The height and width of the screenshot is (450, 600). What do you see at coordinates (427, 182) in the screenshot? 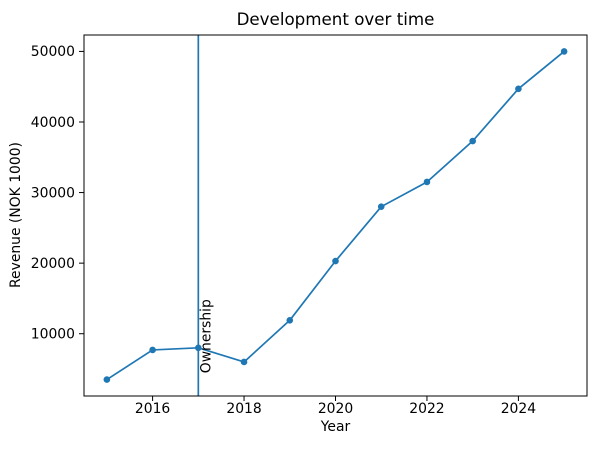
I see `data-point-2022` at bounding box center [427, 182].